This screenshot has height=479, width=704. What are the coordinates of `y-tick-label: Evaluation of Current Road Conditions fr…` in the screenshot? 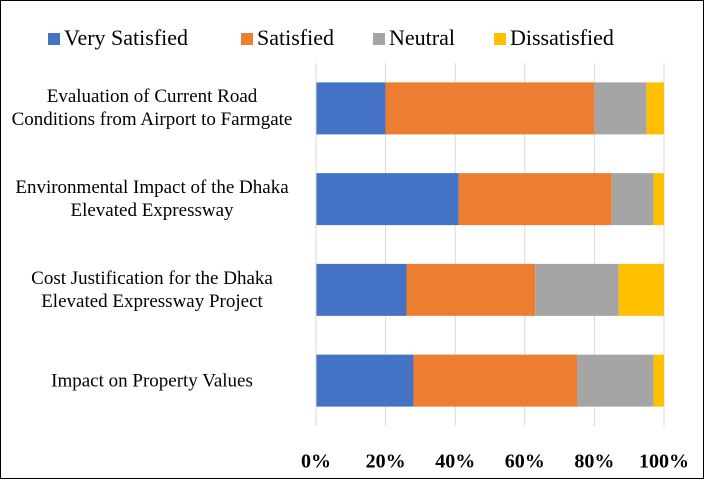 It's located at (152, 108).